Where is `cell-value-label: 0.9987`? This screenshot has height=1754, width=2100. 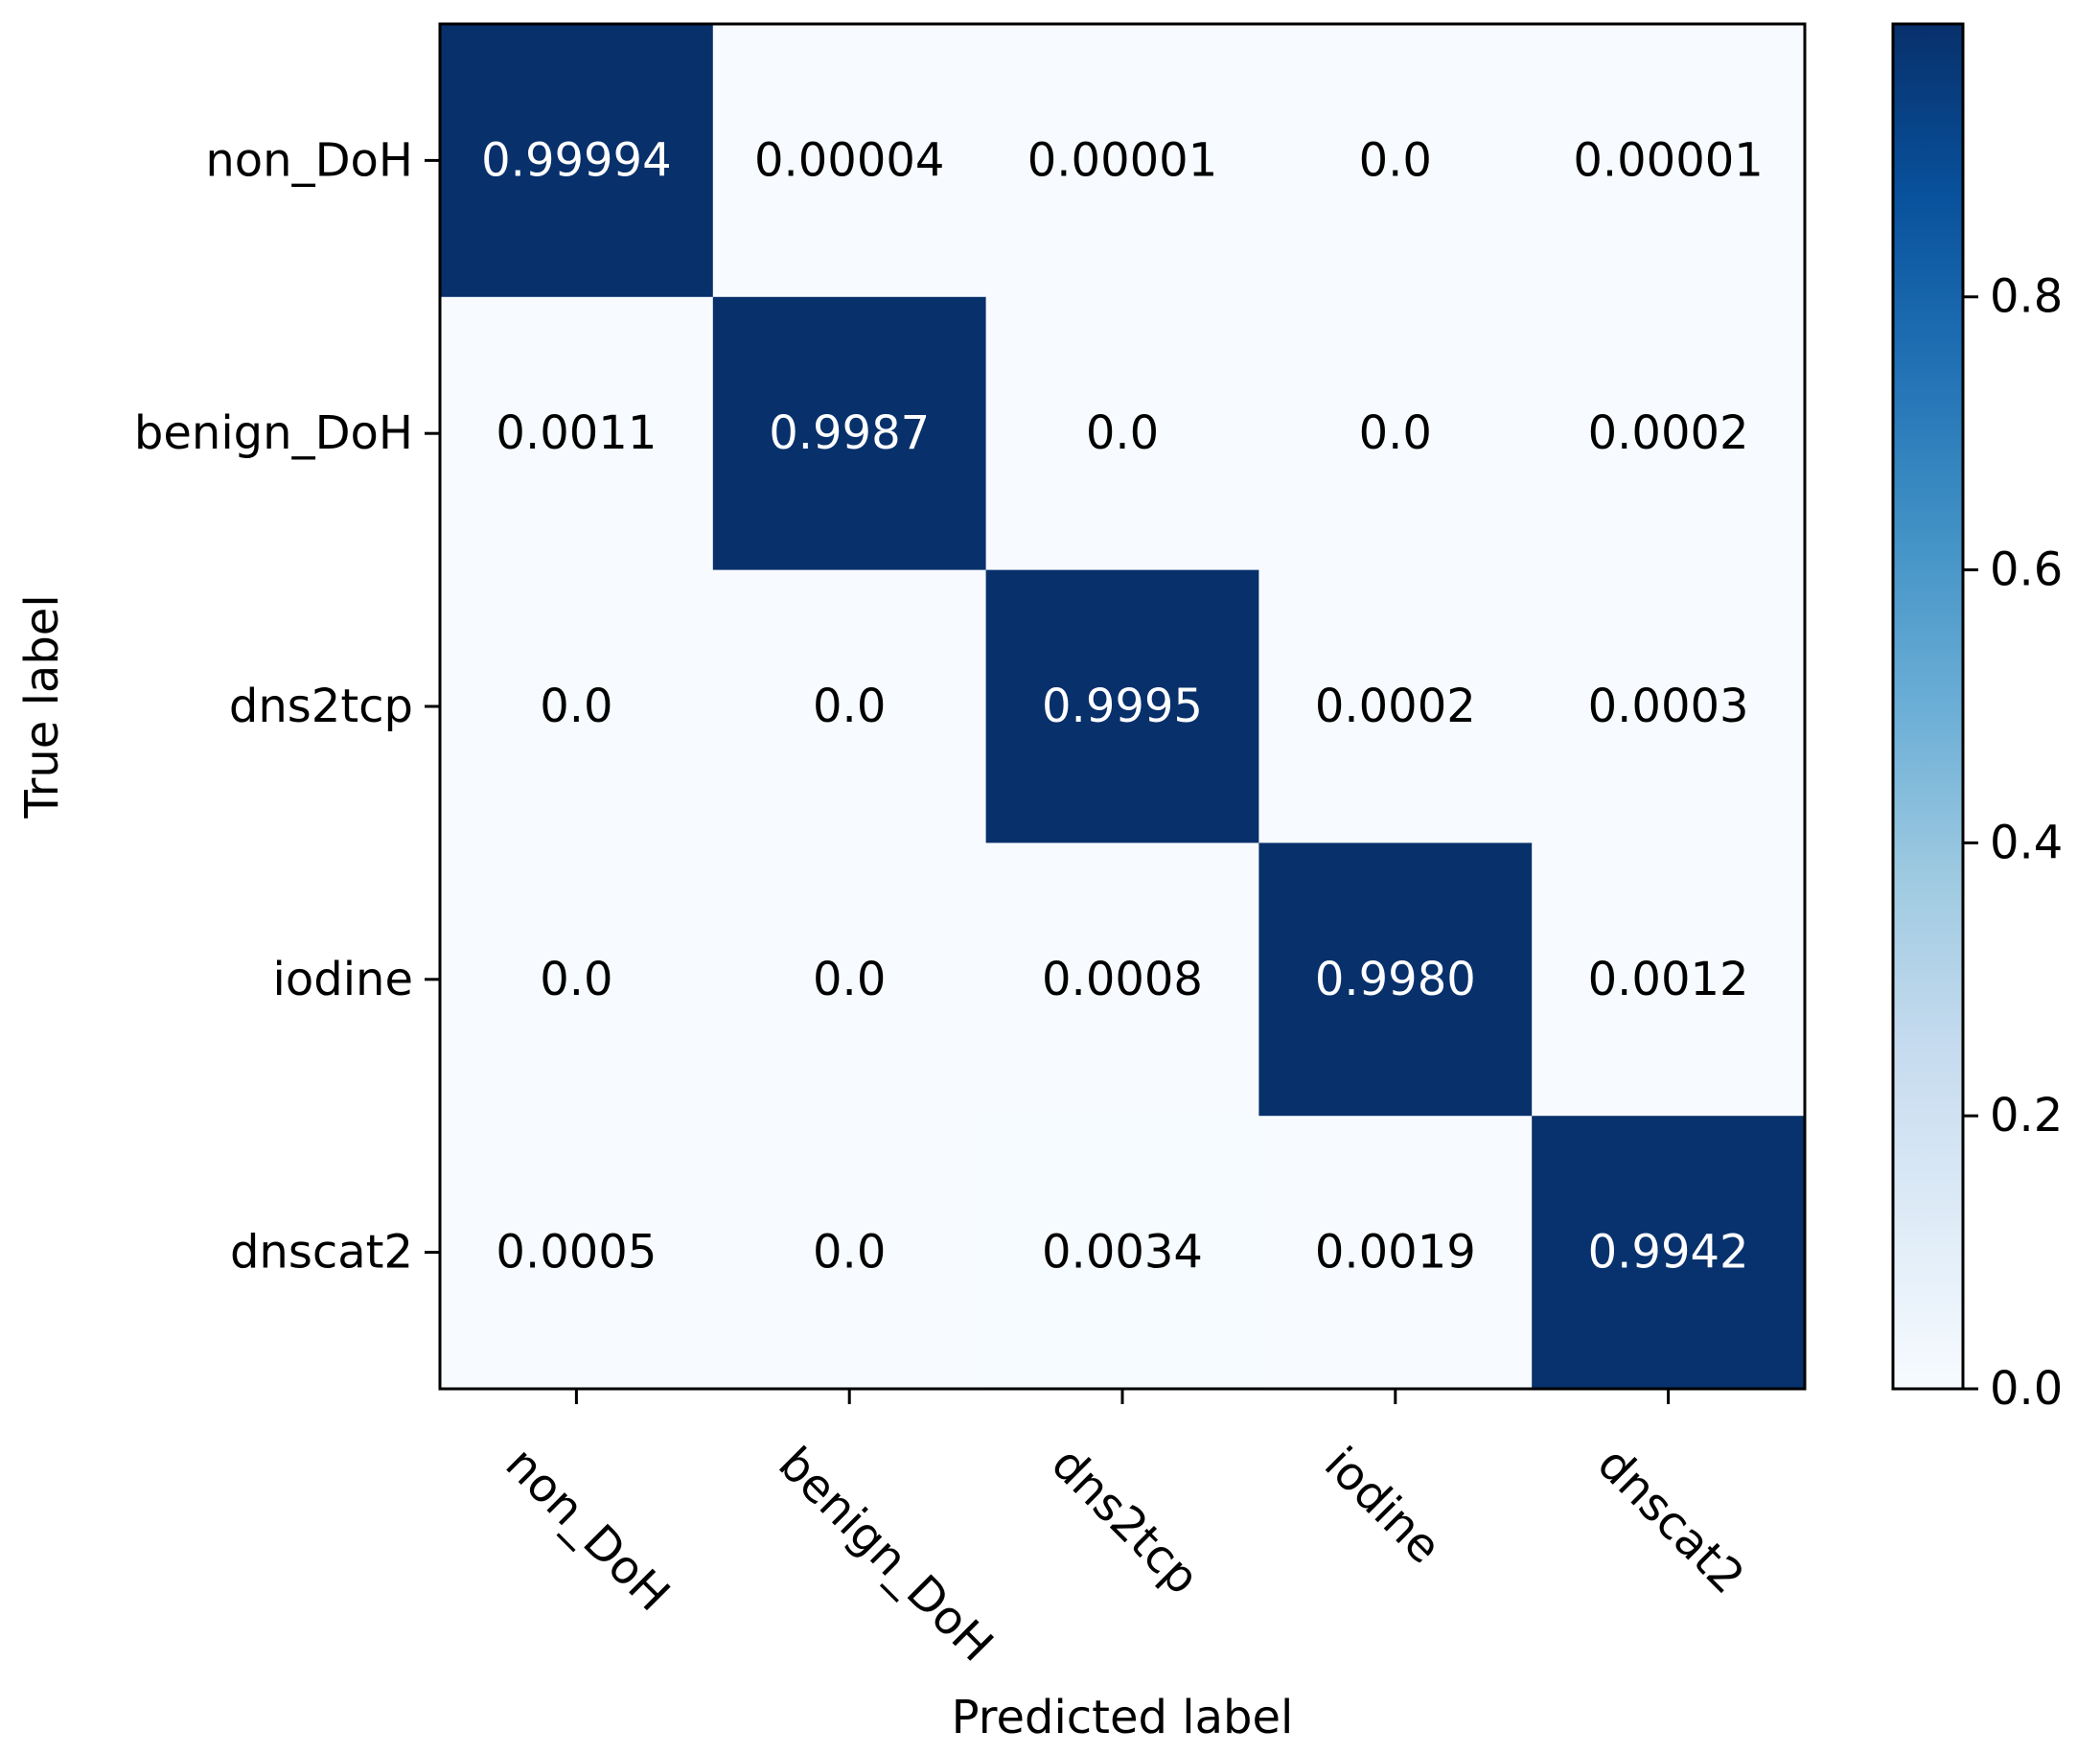 cell-value-label: 0.9987 is located at coordinates (849, 433).